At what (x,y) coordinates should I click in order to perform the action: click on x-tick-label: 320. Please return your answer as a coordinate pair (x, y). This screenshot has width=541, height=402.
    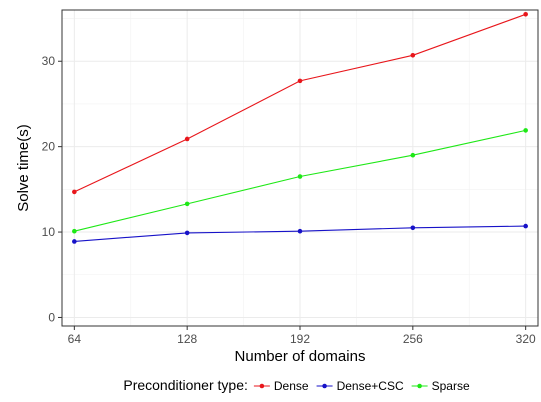
    Looking at the image, I should click on (526, 339).